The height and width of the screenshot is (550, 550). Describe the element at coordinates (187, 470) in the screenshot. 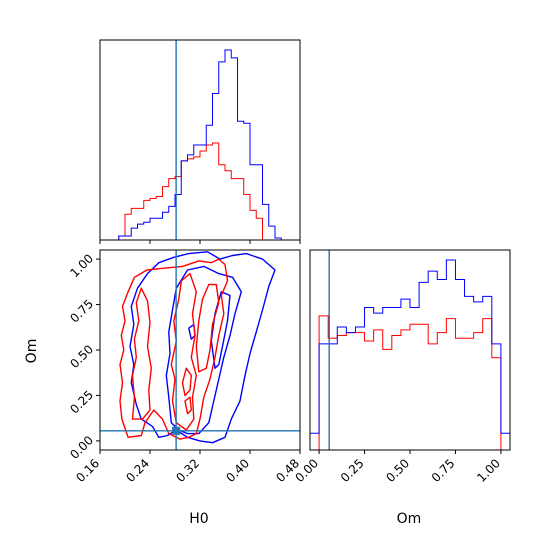

I see `h0-tick-label: 0.32` at that location.